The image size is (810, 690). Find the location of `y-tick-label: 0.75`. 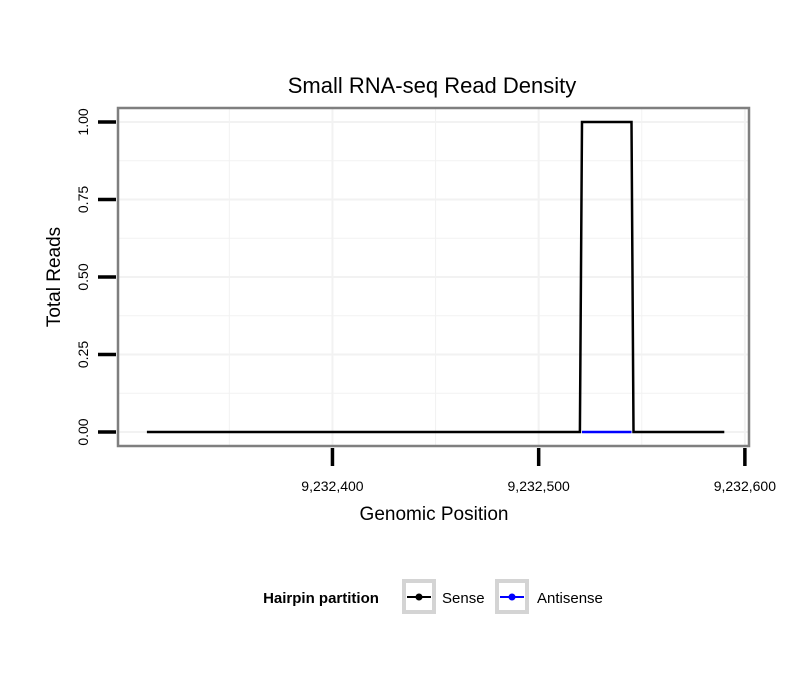

y-tick-label: 0.75 is located at coordinates (83, 199).